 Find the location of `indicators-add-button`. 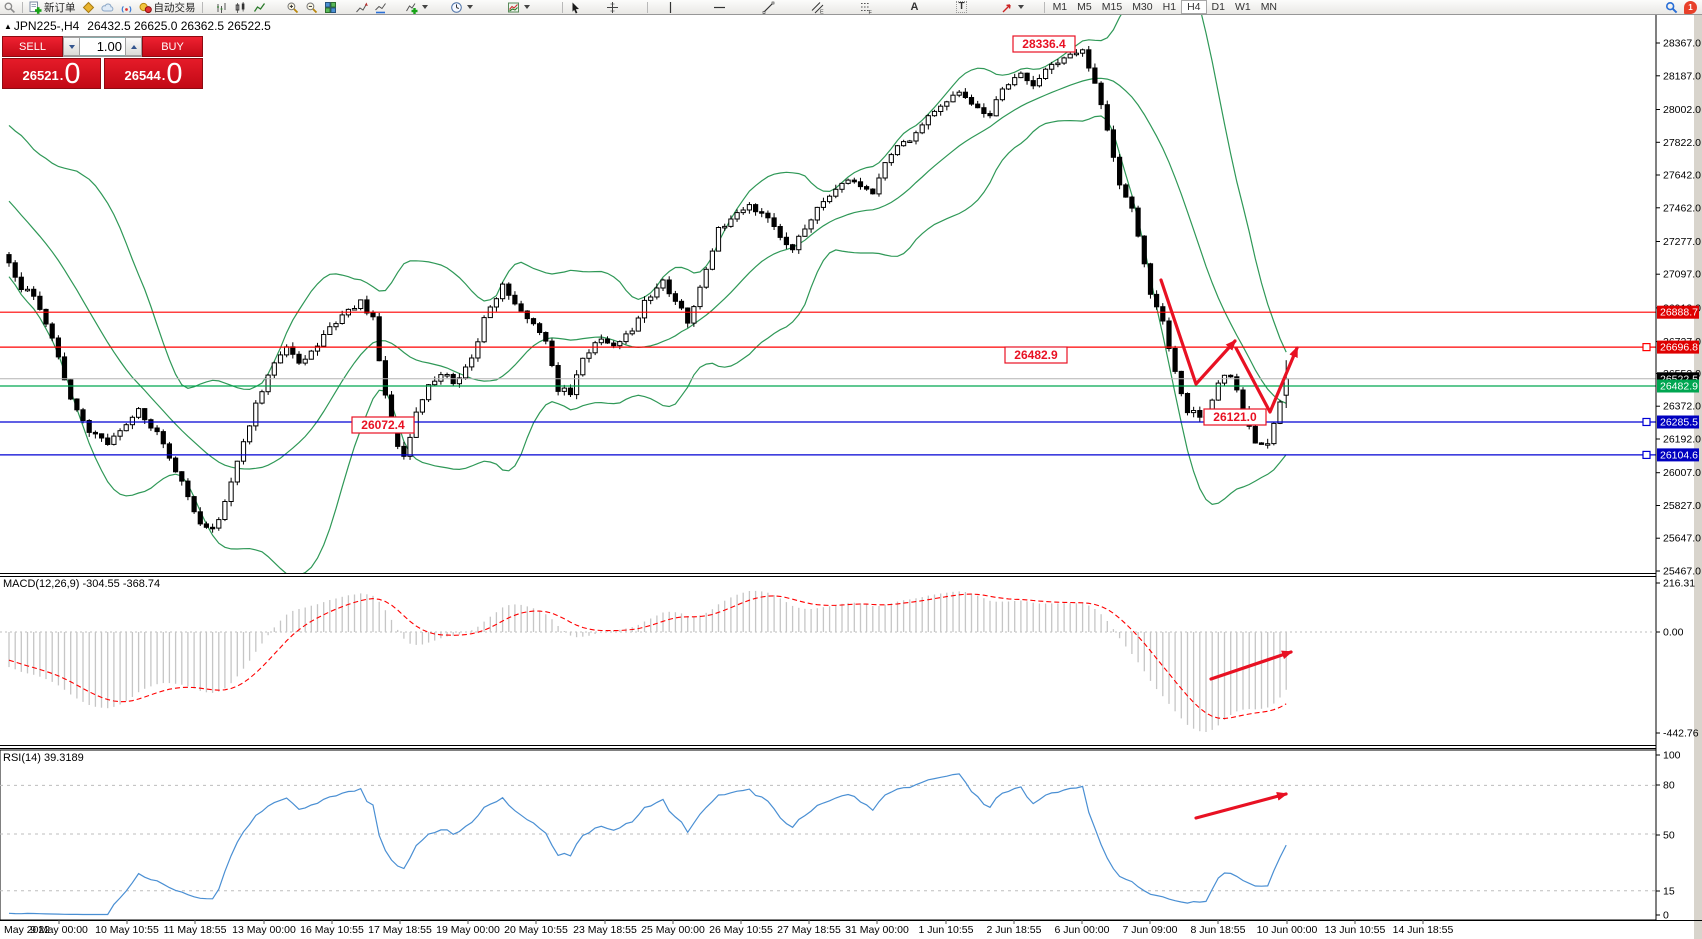

indicators-add-button is located at coordinates (416, 7).